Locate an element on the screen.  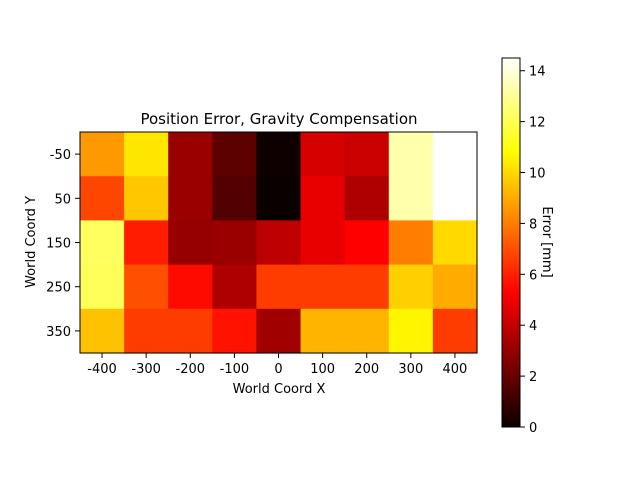
x-tick-label: -300 is located at coordinates (146, 369).